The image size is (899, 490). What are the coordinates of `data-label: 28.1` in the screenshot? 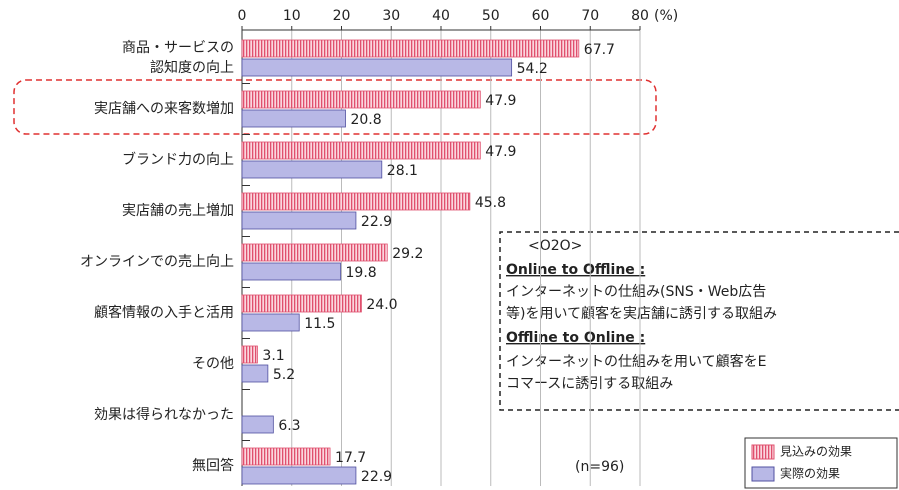 It's located at (402, 171).